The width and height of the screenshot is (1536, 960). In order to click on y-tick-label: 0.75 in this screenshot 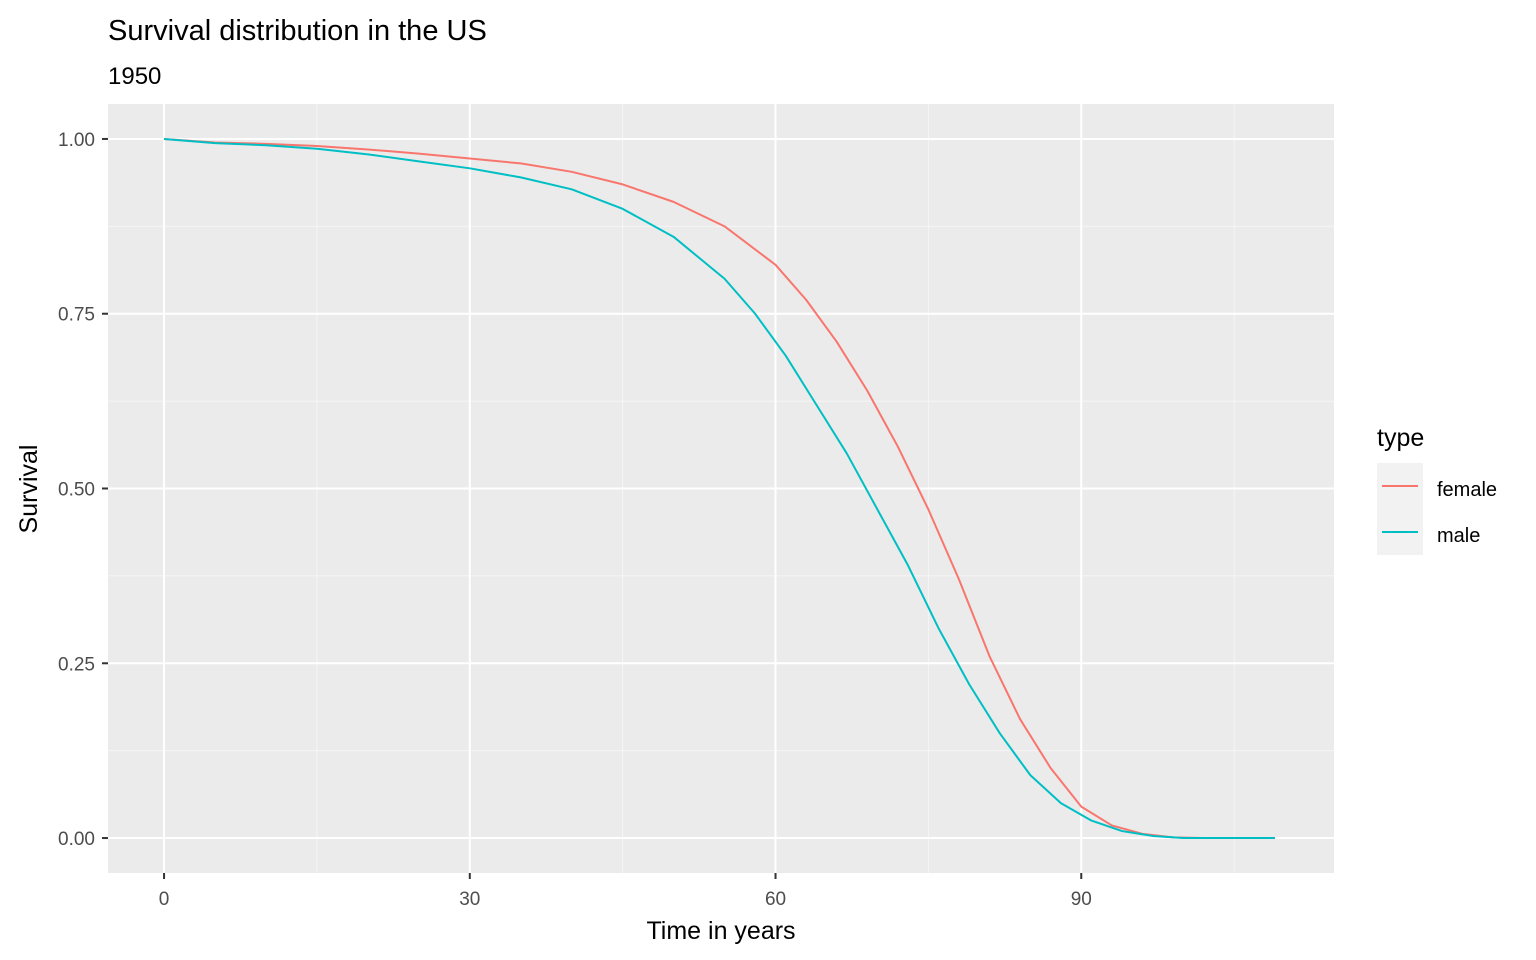, I will do `click(76, 315)`.